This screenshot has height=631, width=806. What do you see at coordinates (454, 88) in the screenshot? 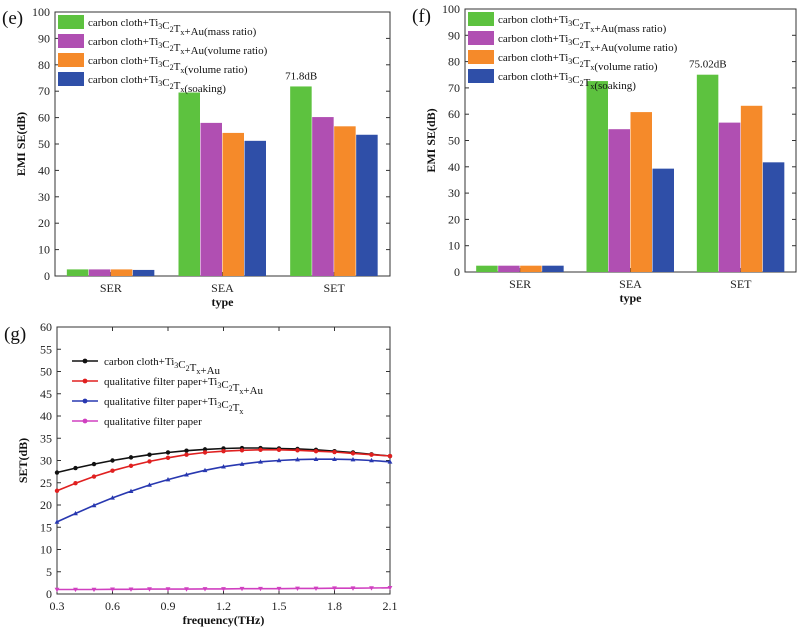
I see `y-tick-label: 70` at bounding box center [454, 88].